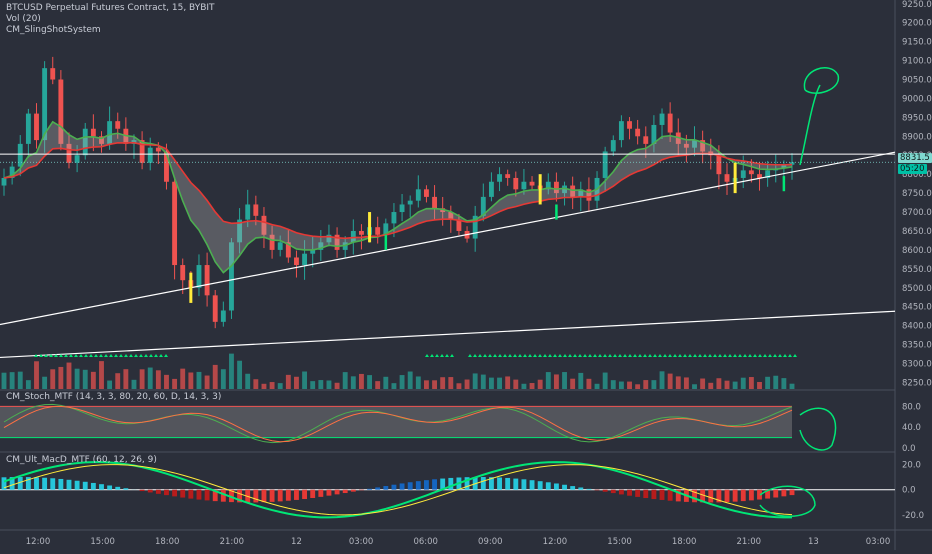 The image size is (932, 554). Describe the element at coordinates (917, 213) in the screenshot. I see `price-tick-label: 8700.0` at that location.